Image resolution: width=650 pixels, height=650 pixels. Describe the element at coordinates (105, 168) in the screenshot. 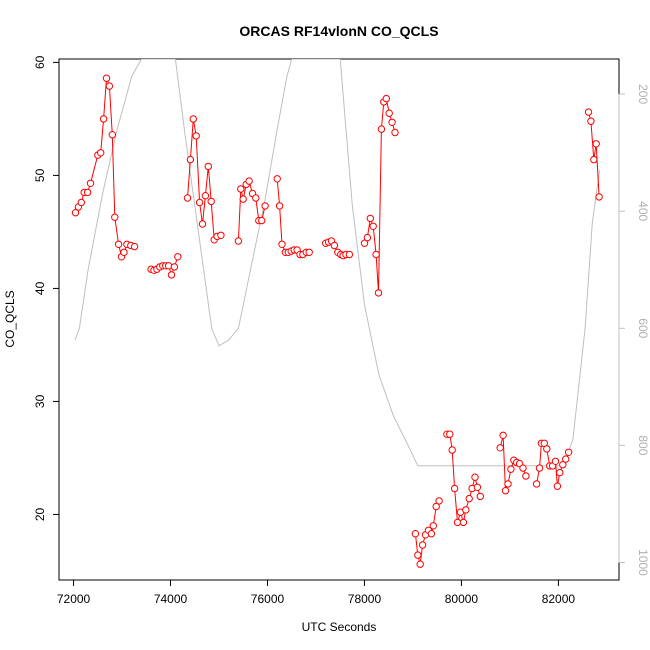

I see `co-line-segment` at that location.